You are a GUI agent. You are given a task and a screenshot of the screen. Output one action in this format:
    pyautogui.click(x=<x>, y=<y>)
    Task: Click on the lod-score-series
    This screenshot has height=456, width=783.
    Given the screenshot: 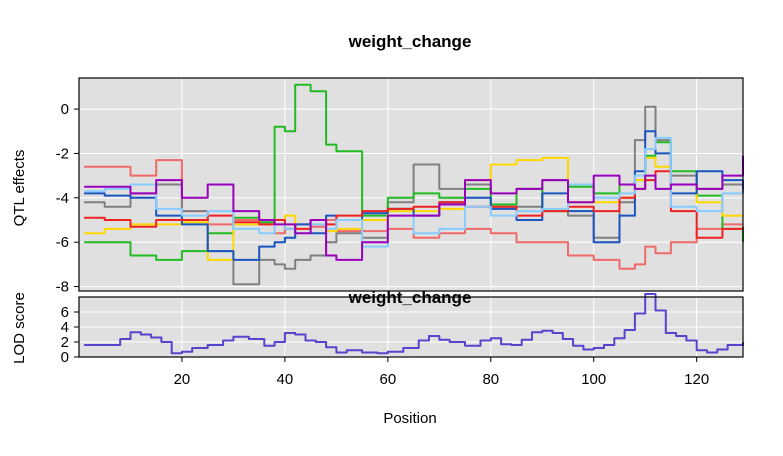 What is the action you would take?
    pyautogui.click(x=414, y=324)
    